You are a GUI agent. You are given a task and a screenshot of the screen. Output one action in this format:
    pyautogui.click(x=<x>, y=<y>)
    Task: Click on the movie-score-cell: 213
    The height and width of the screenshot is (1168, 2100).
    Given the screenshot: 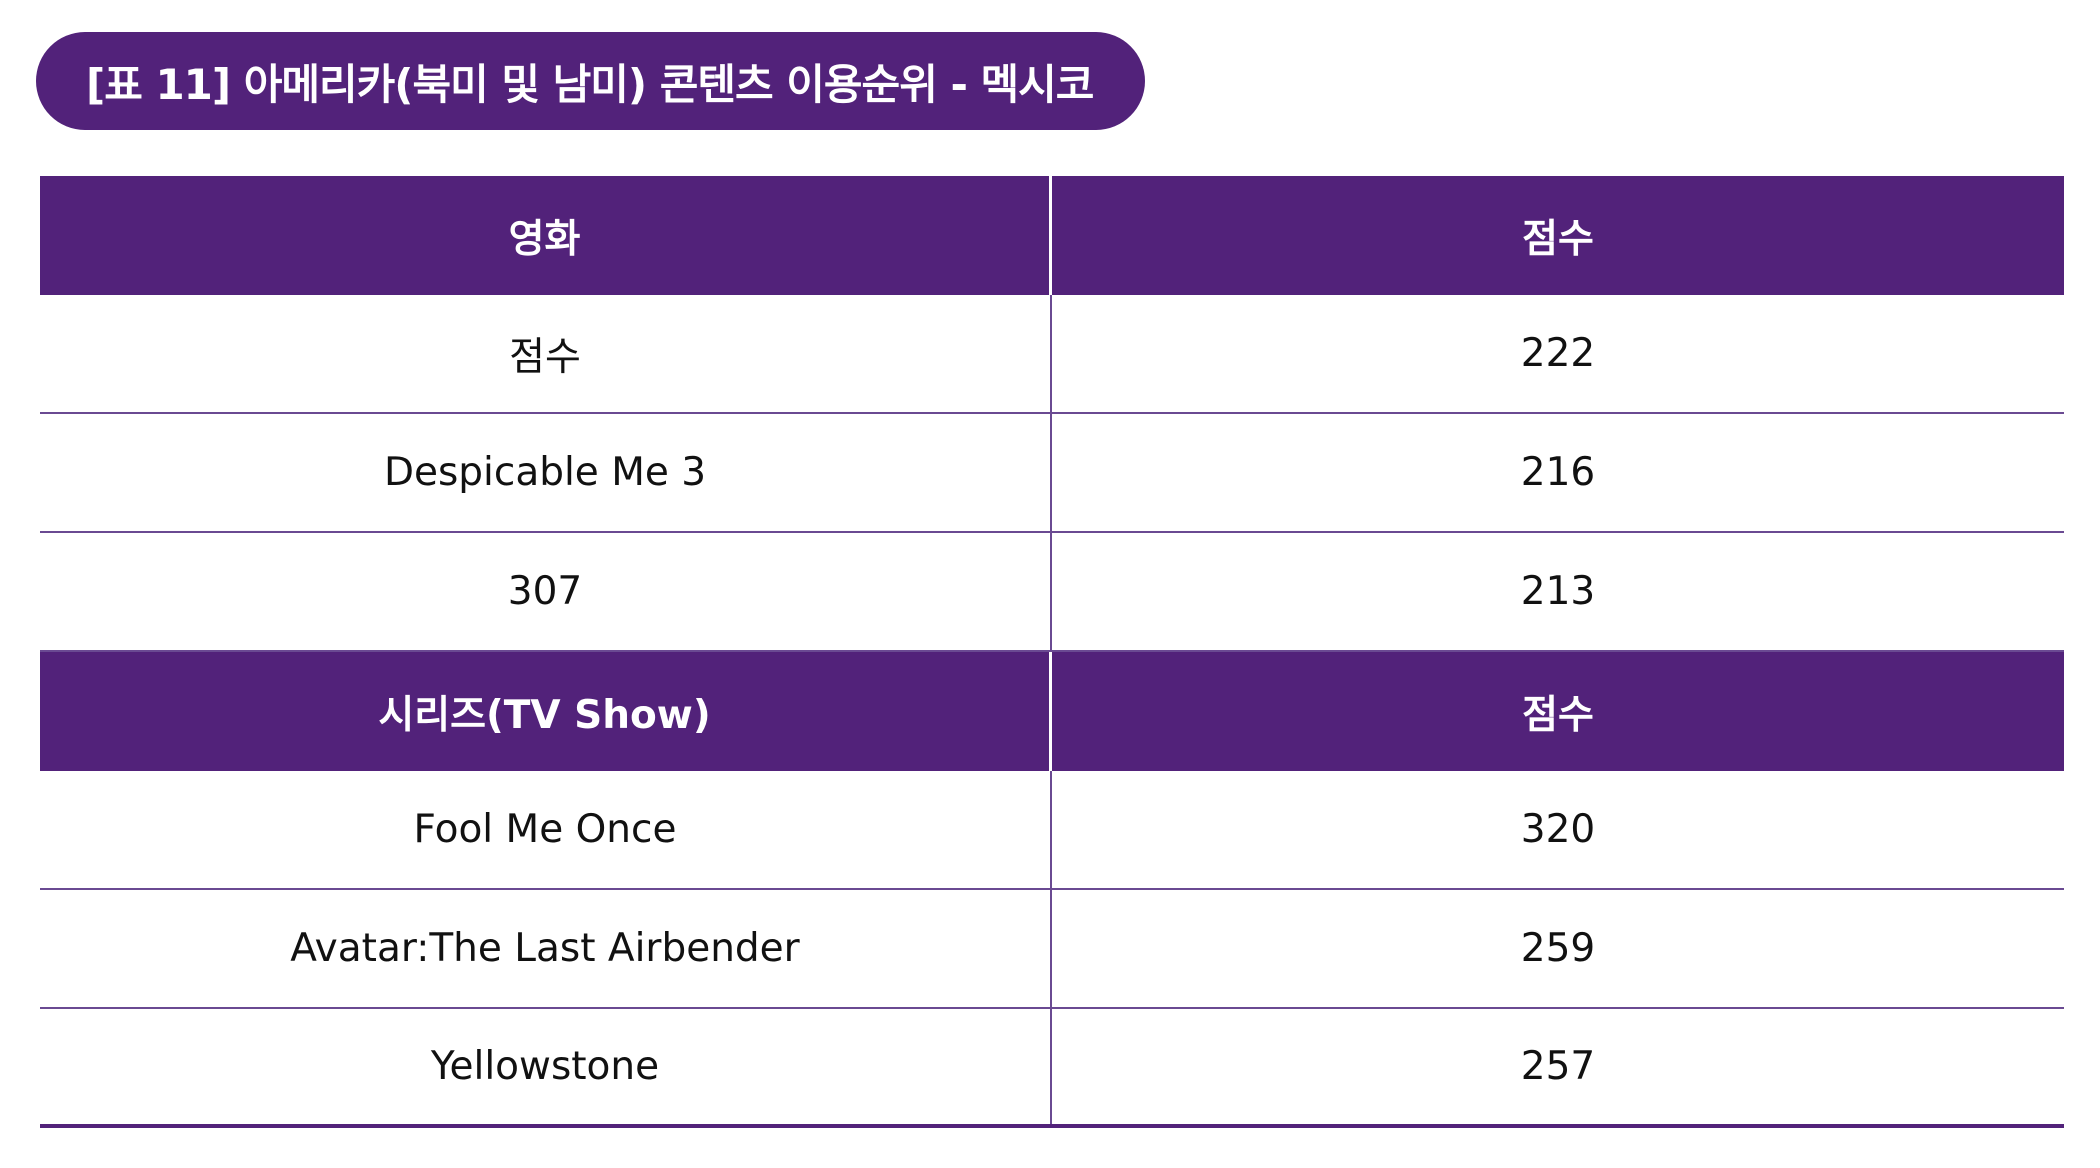 What is the action you would take?
    pyautogui.click(x=1558, y=591)
    